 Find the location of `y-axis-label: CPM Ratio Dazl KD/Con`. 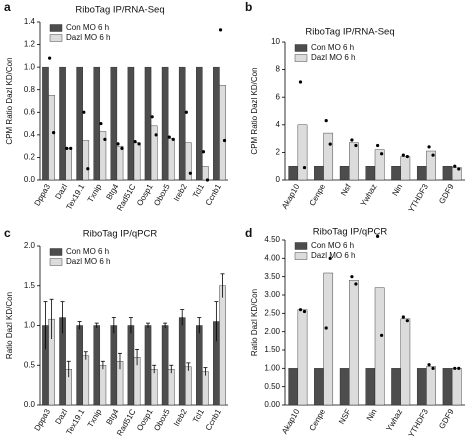

y-axis-label: CPM Ratio Dazl KD/Con is located at coordinates (9, 100).